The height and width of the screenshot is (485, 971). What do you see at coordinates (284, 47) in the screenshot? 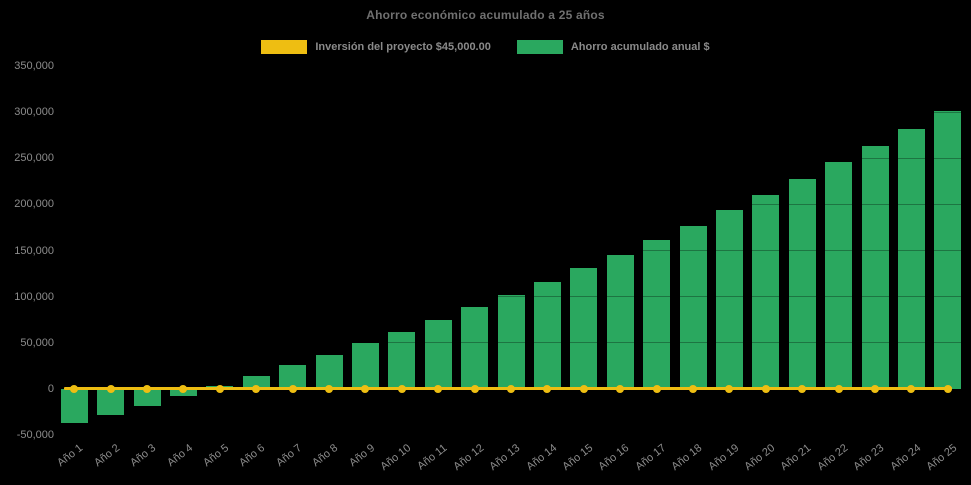
I see `legend-swatch-line` at bounding box center [284, 47].